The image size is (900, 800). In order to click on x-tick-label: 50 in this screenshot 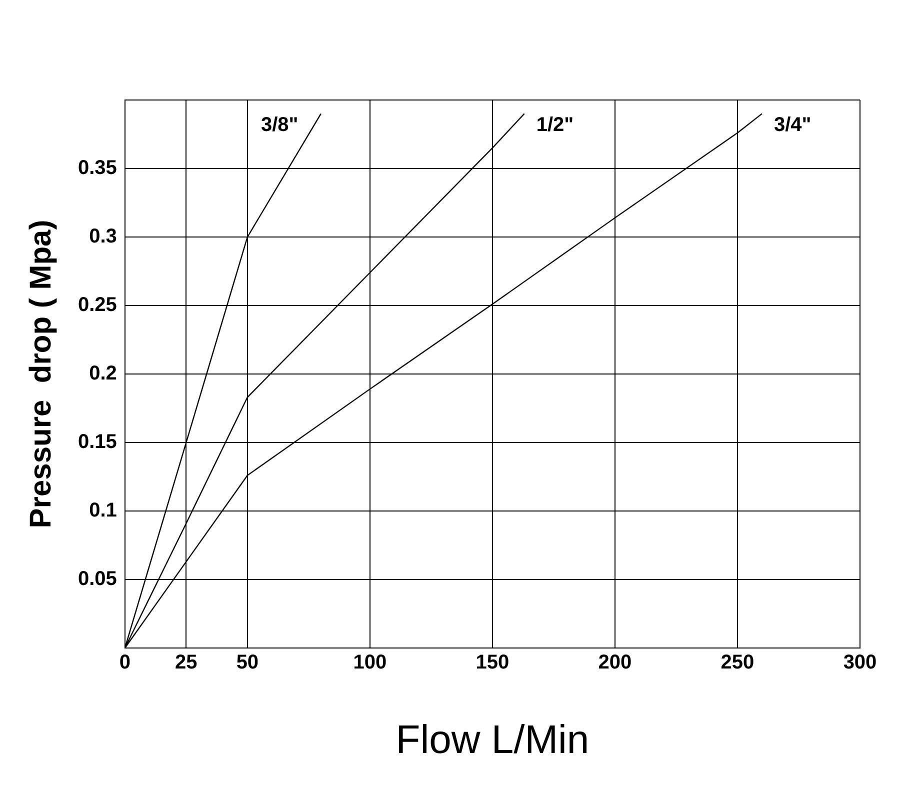, I will do `click(247, 663)`.